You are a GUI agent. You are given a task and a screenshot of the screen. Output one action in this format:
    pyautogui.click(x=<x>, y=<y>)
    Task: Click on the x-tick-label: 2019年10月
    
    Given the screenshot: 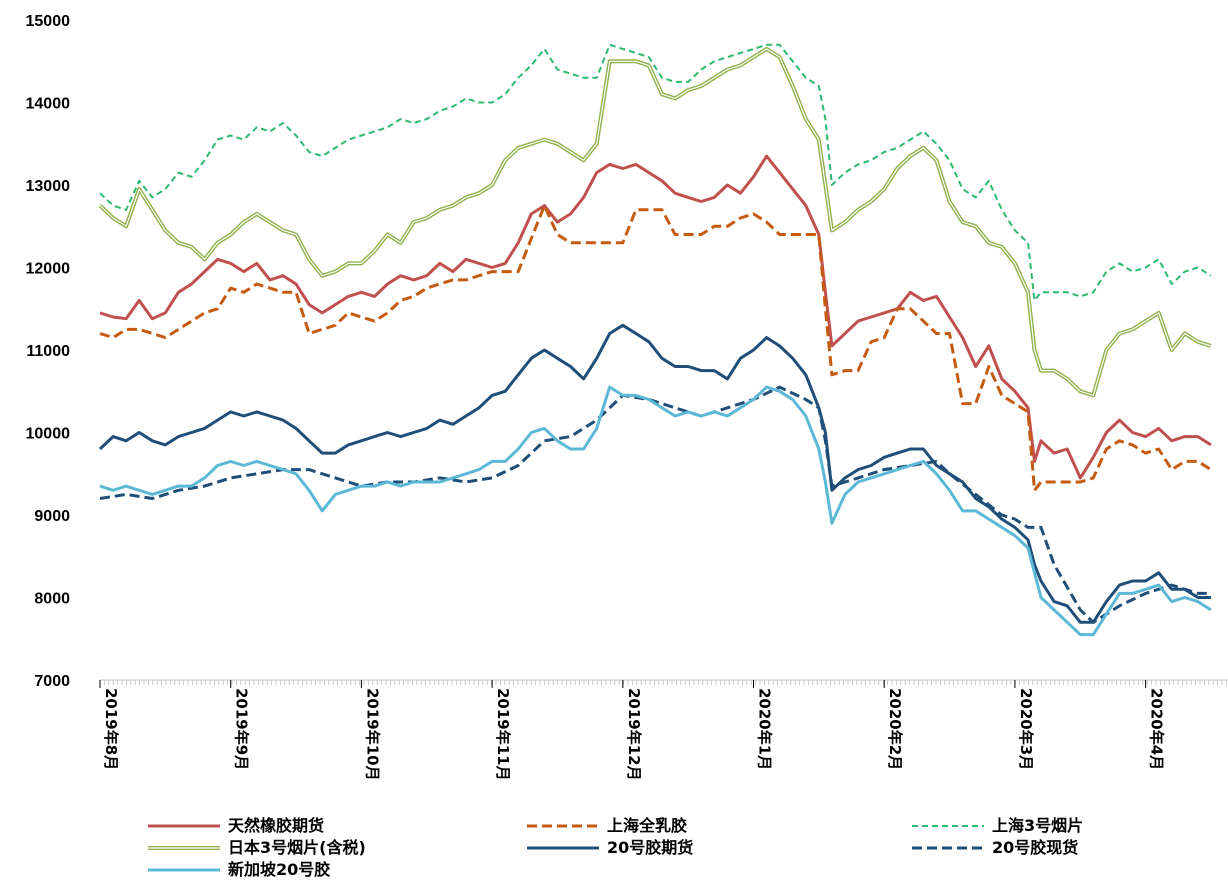 What is the action you would take?
    pyautogui.click(x=372, y=734)
    